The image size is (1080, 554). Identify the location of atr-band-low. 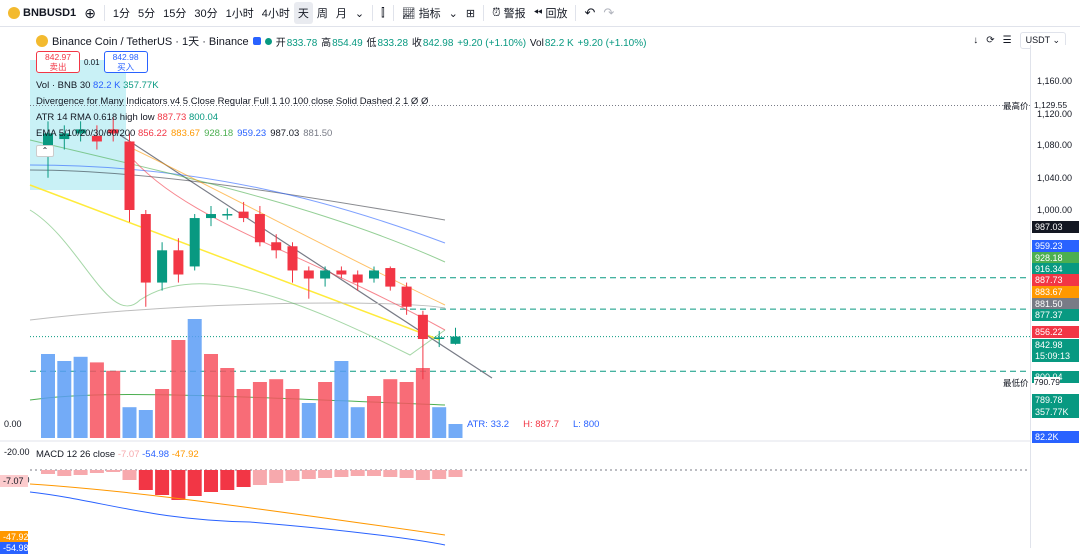
(237, 282).